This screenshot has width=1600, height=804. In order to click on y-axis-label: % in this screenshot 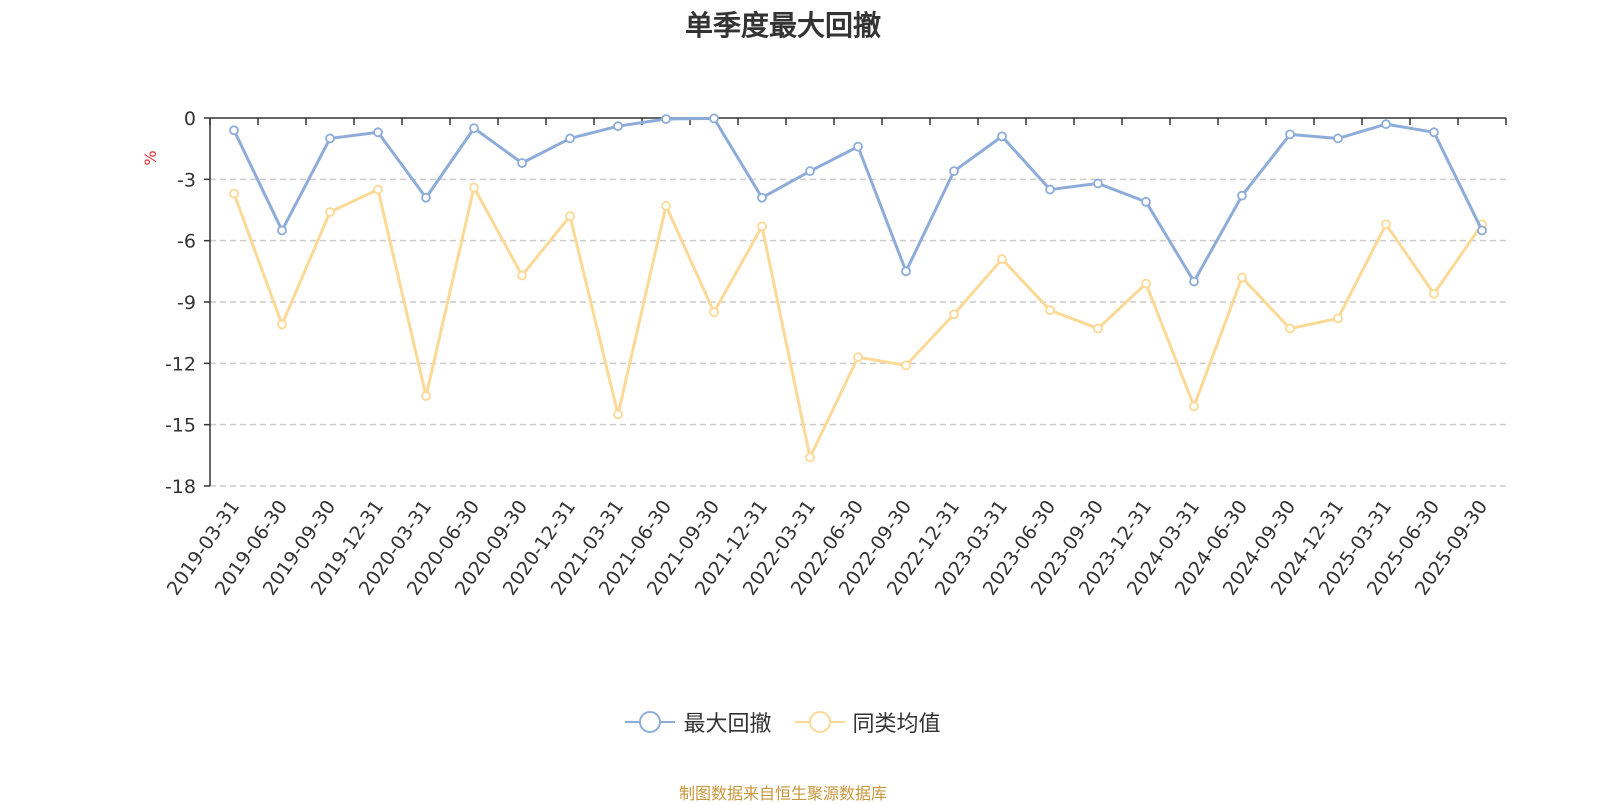, I will do `click(150, 157)`.